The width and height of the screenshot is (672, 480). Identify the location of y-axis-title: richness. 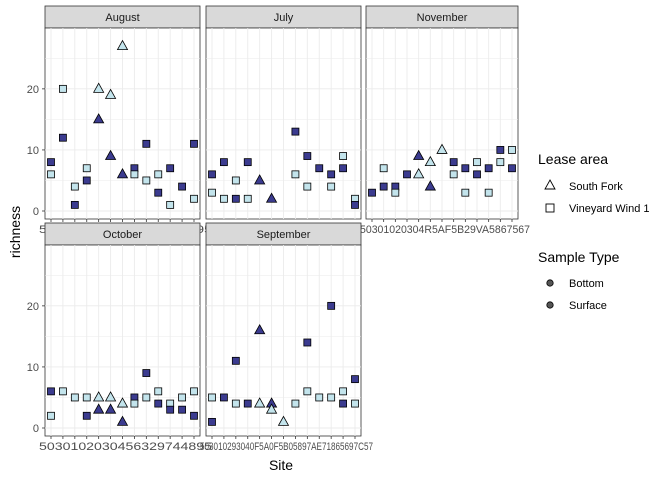
(15, 232).